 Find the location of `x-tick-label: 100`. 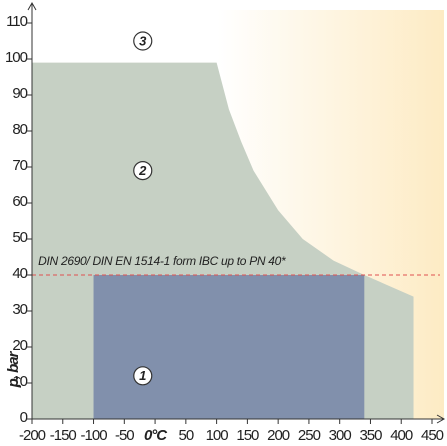

x-tick-label: 100 is located at coordinates (217, 435).